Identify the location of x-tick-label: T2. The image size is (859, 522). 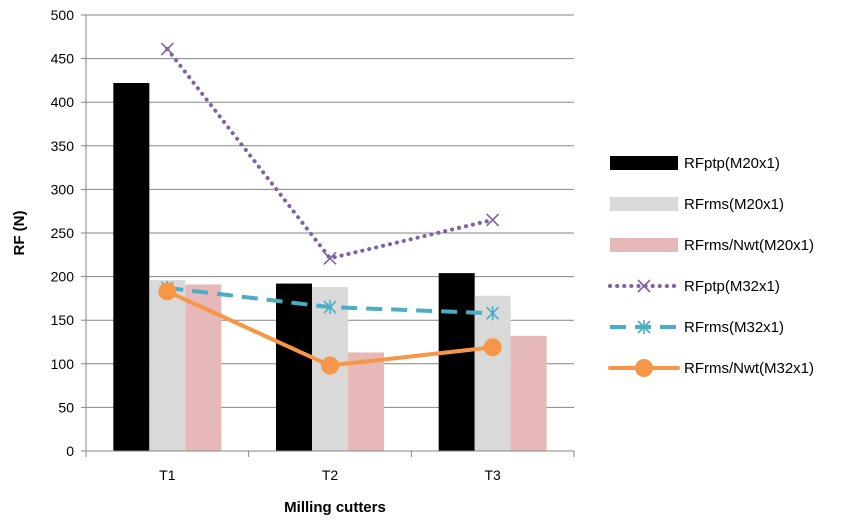
(330, 475).